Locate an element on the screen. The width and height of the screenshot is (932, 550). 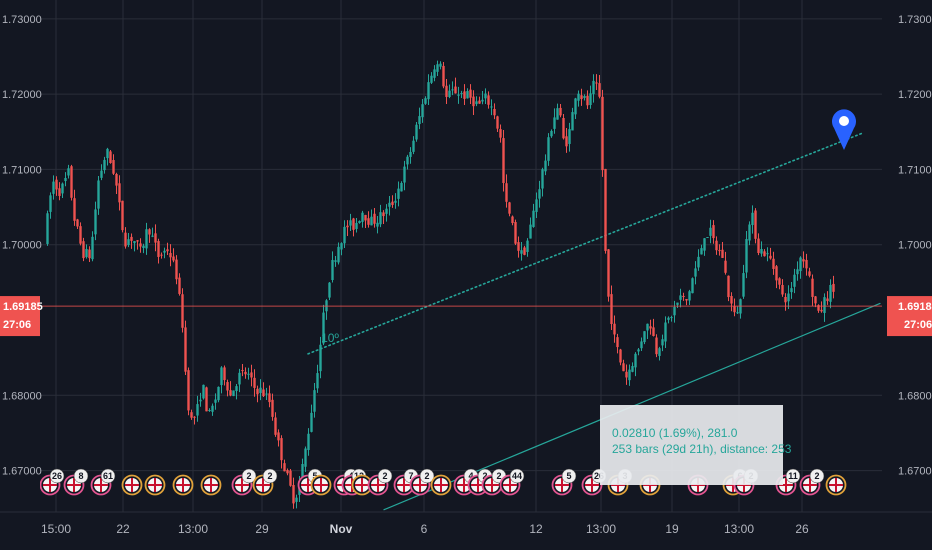
x-tick-label: 29 is located at coordinates (262, 529).